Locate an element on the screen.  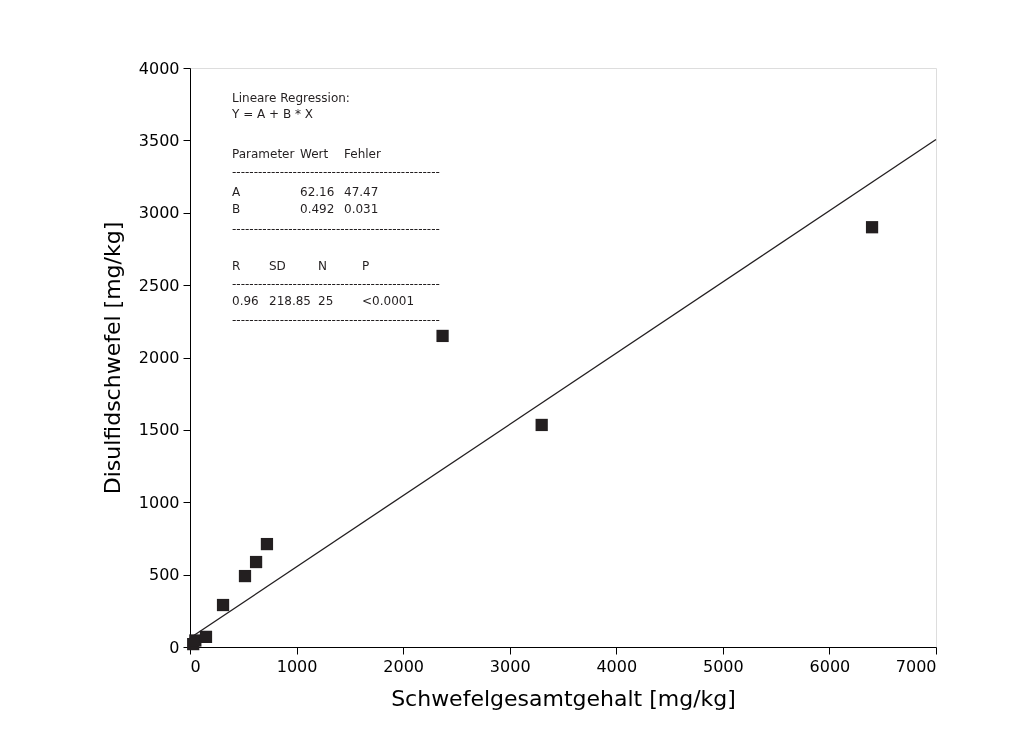
y-tick-label: 2500 is located at coordinates (159, 285).